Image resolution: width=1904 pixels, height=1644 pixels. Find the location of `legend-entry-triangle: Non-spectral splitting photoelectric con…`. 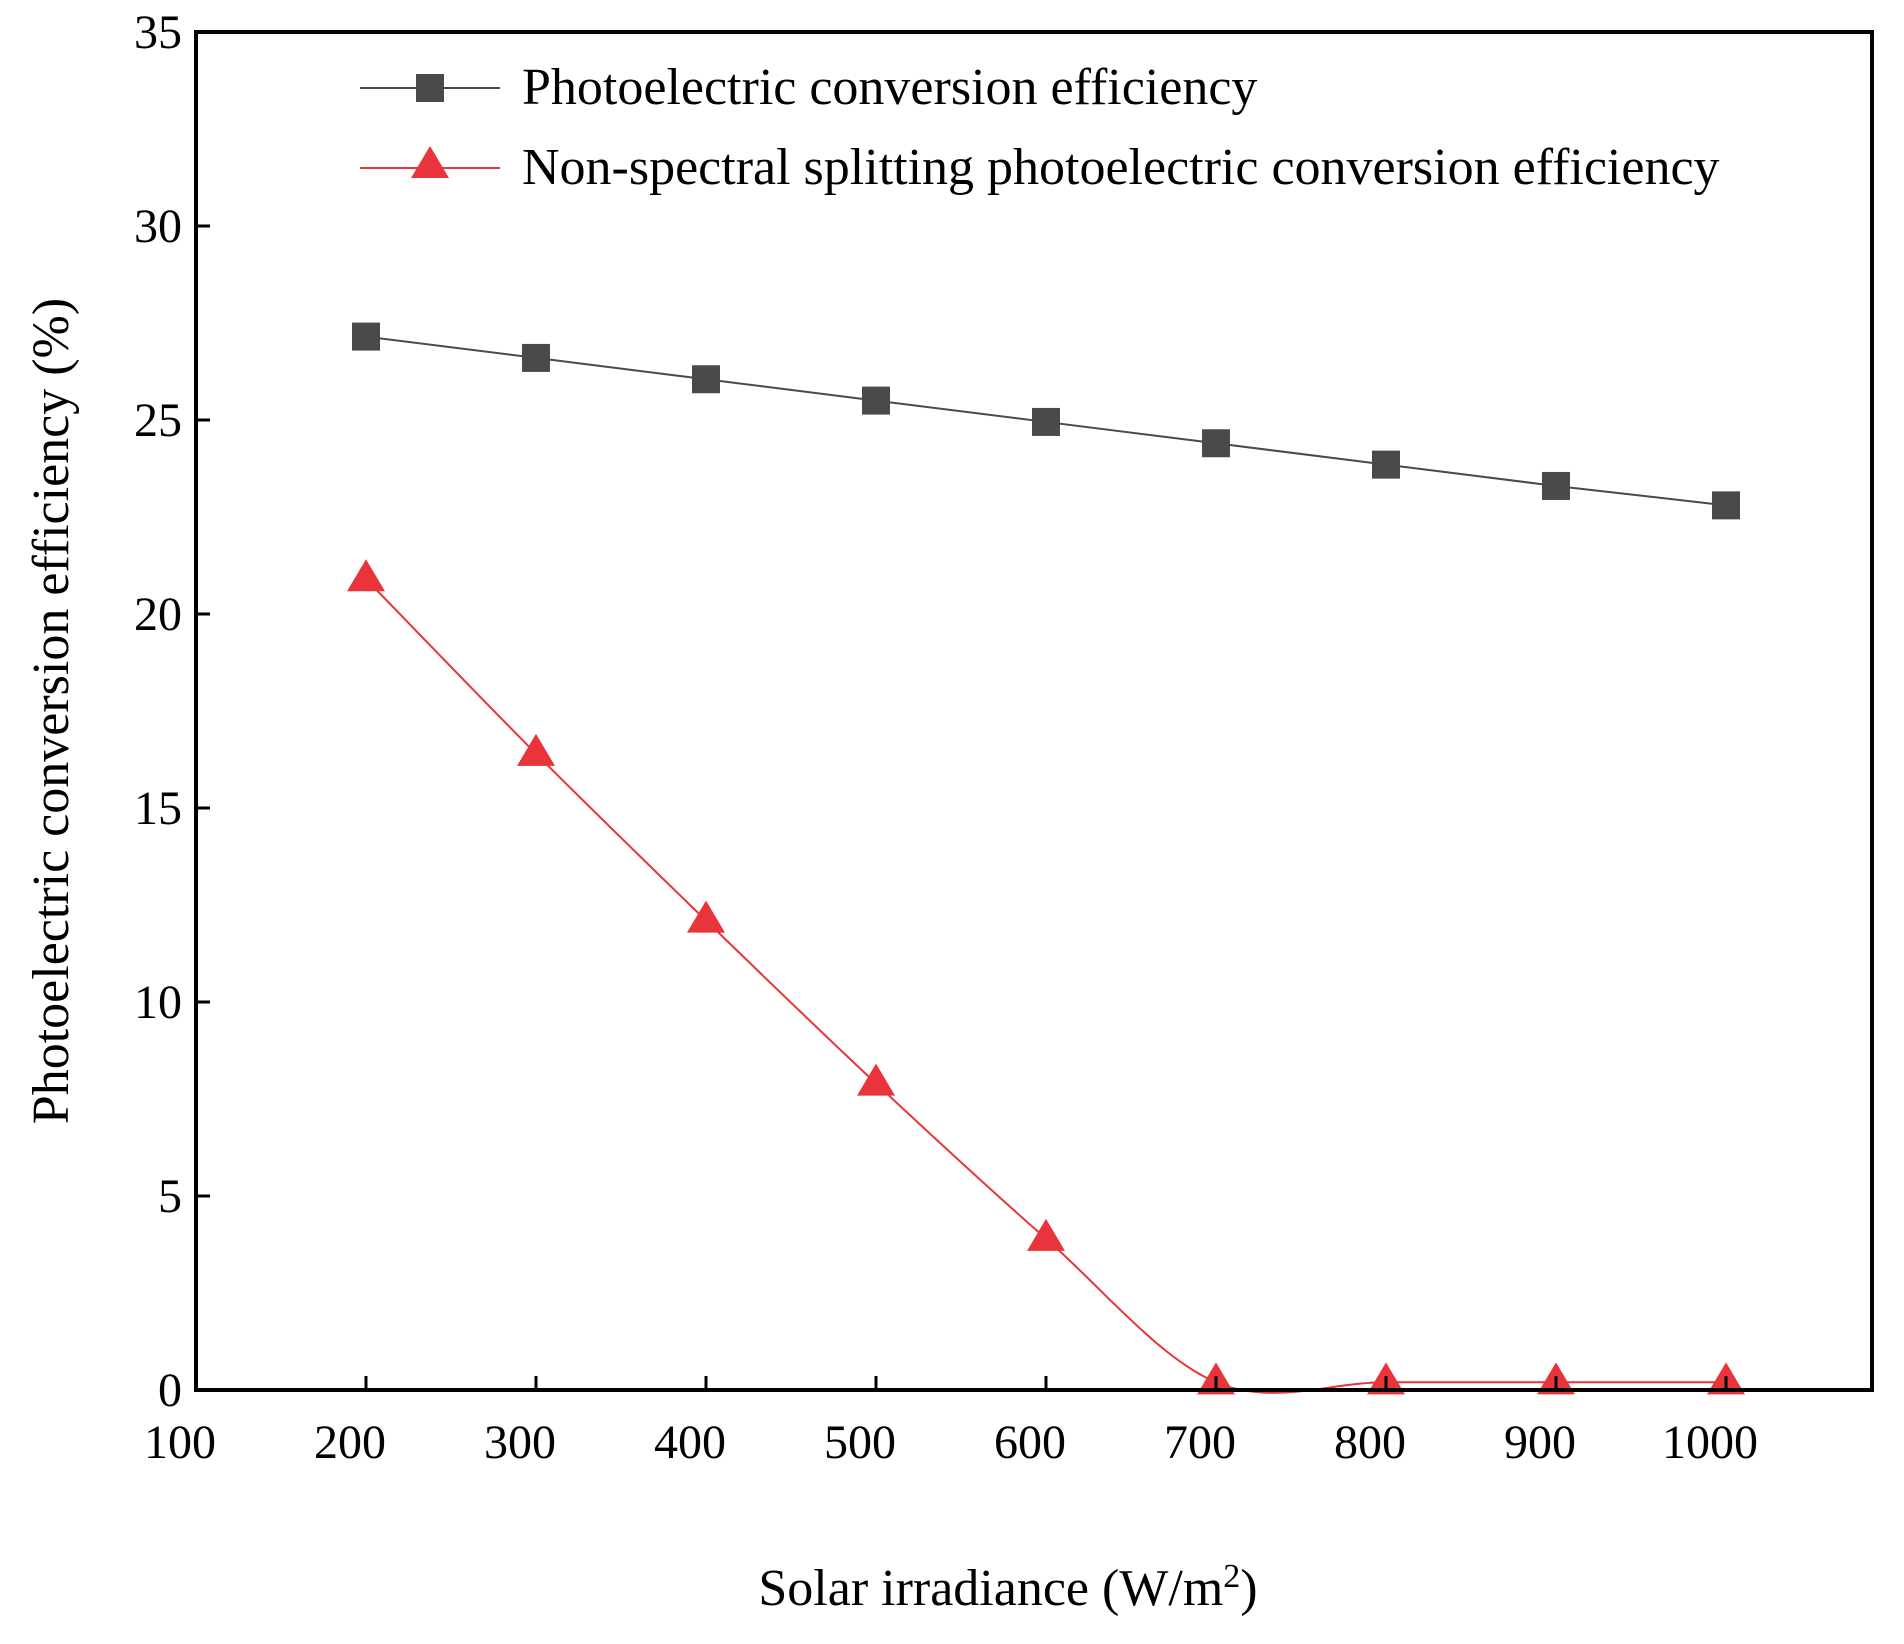

legend-entry-triangle: Non-spectral splitting photoelectric con… is located at coordinates (1040, 167).